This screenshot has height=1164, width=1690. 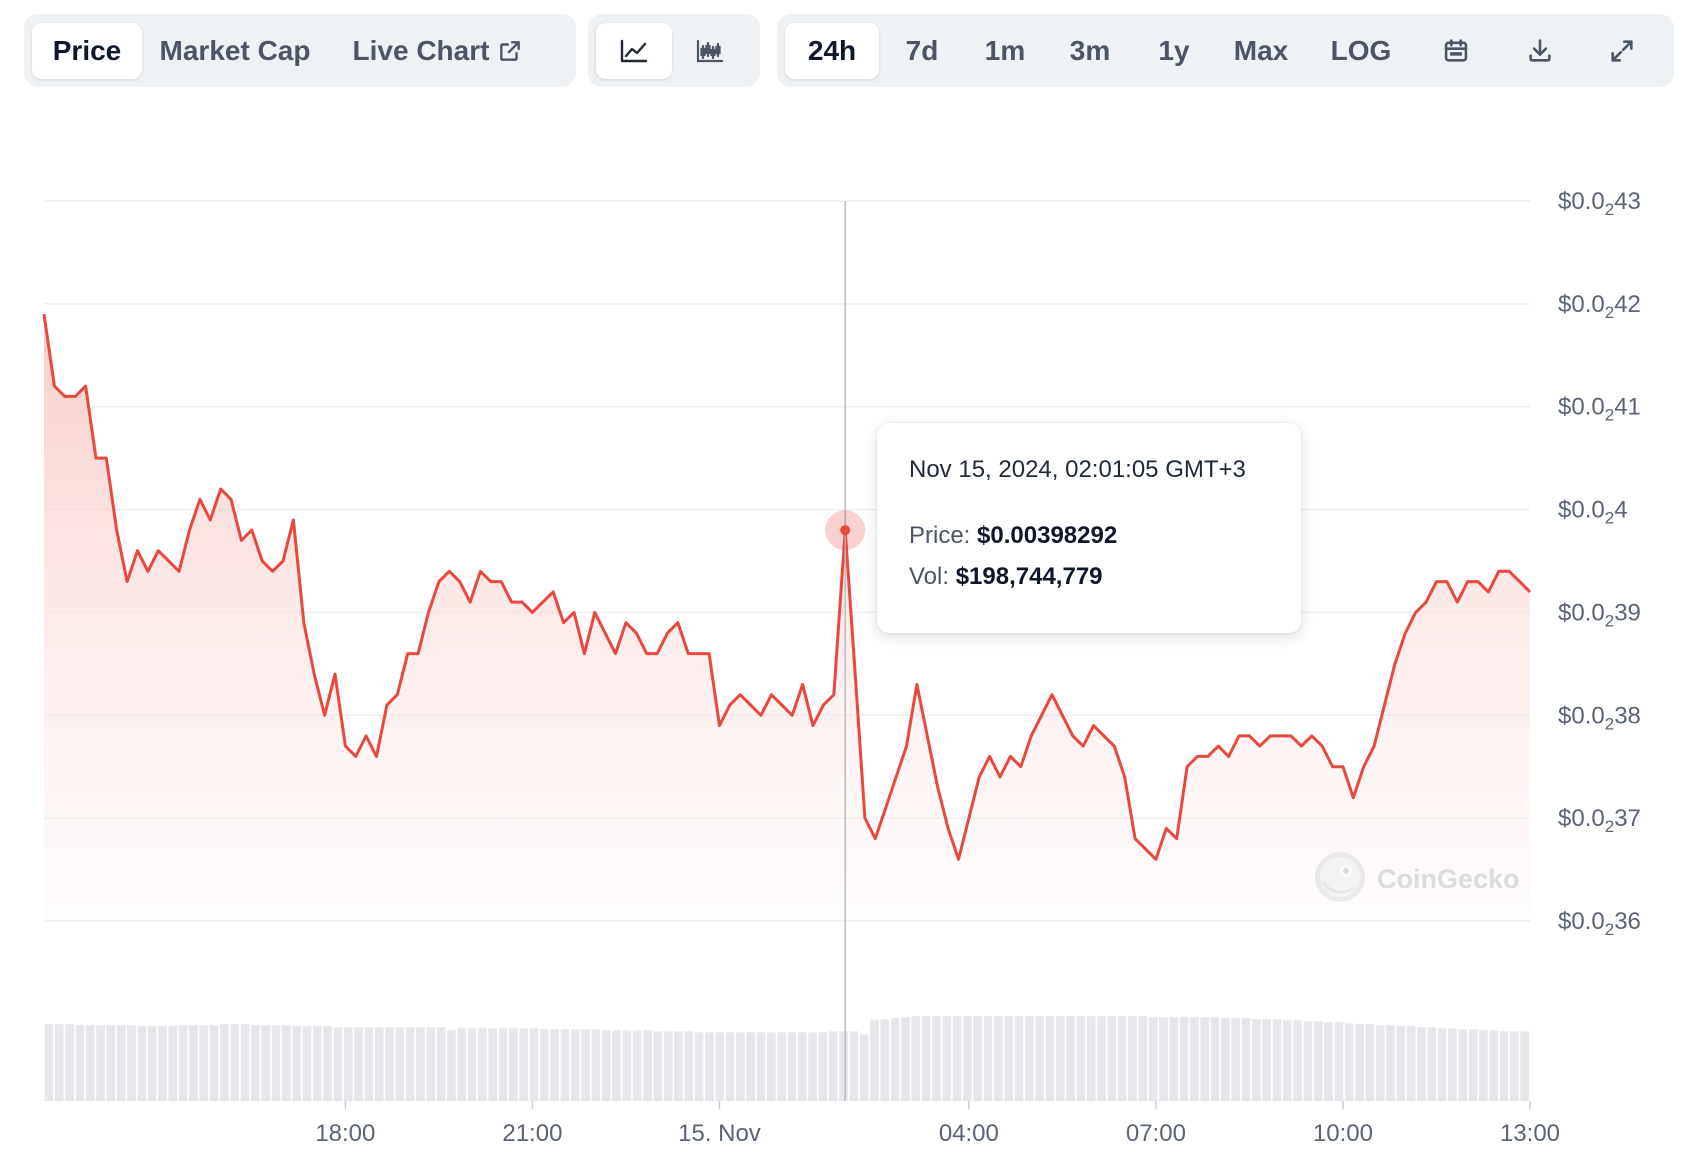 What do you see at coordinates (710, 51) in the screenshot?
I see `candlestick-chart-button` at bounding box center [710, 51].